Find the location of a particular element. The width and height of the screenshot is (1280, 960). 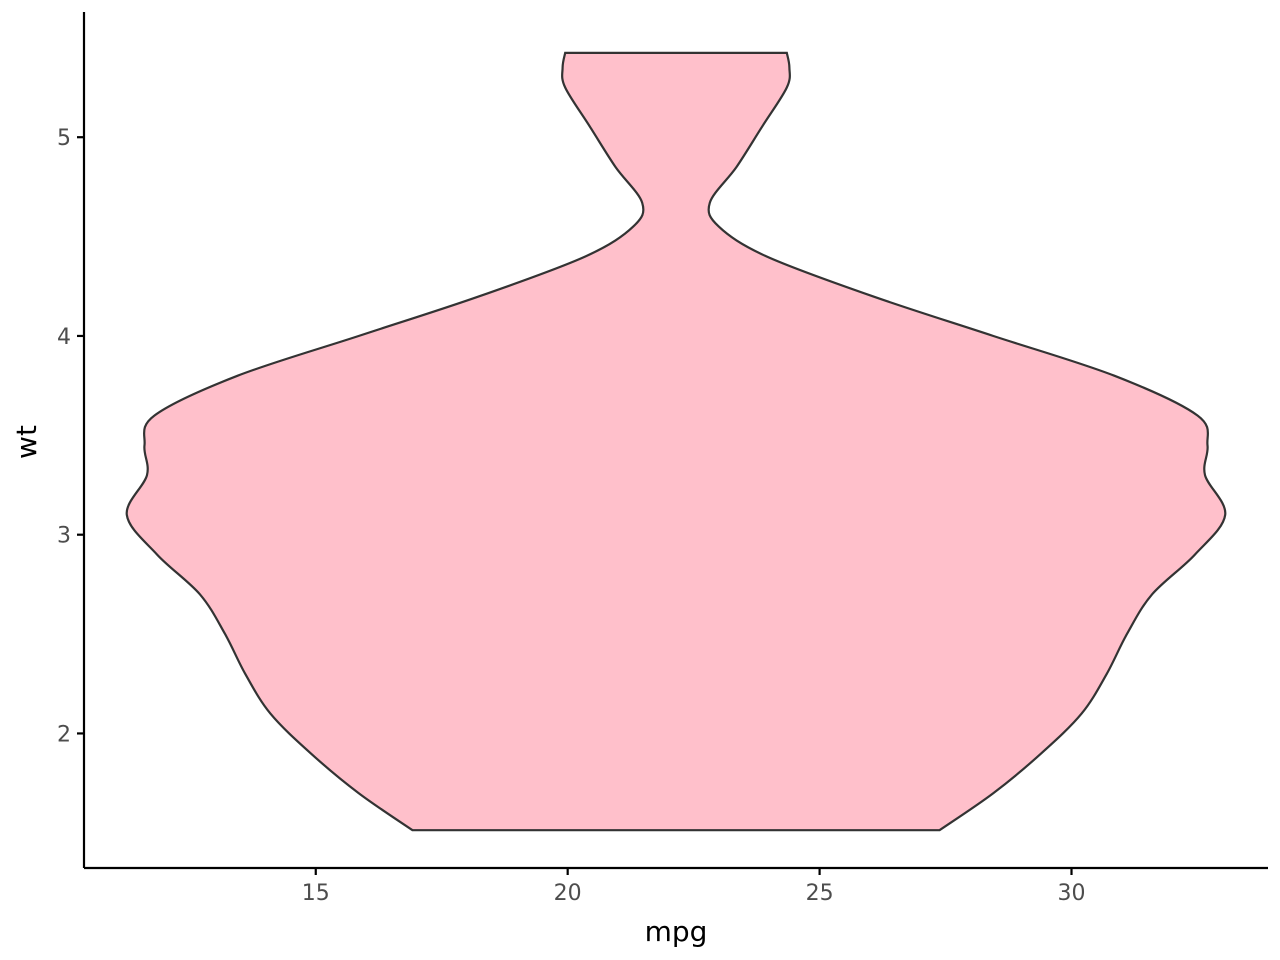

y-tick-label: 3 is located at coordinates (64, 536).